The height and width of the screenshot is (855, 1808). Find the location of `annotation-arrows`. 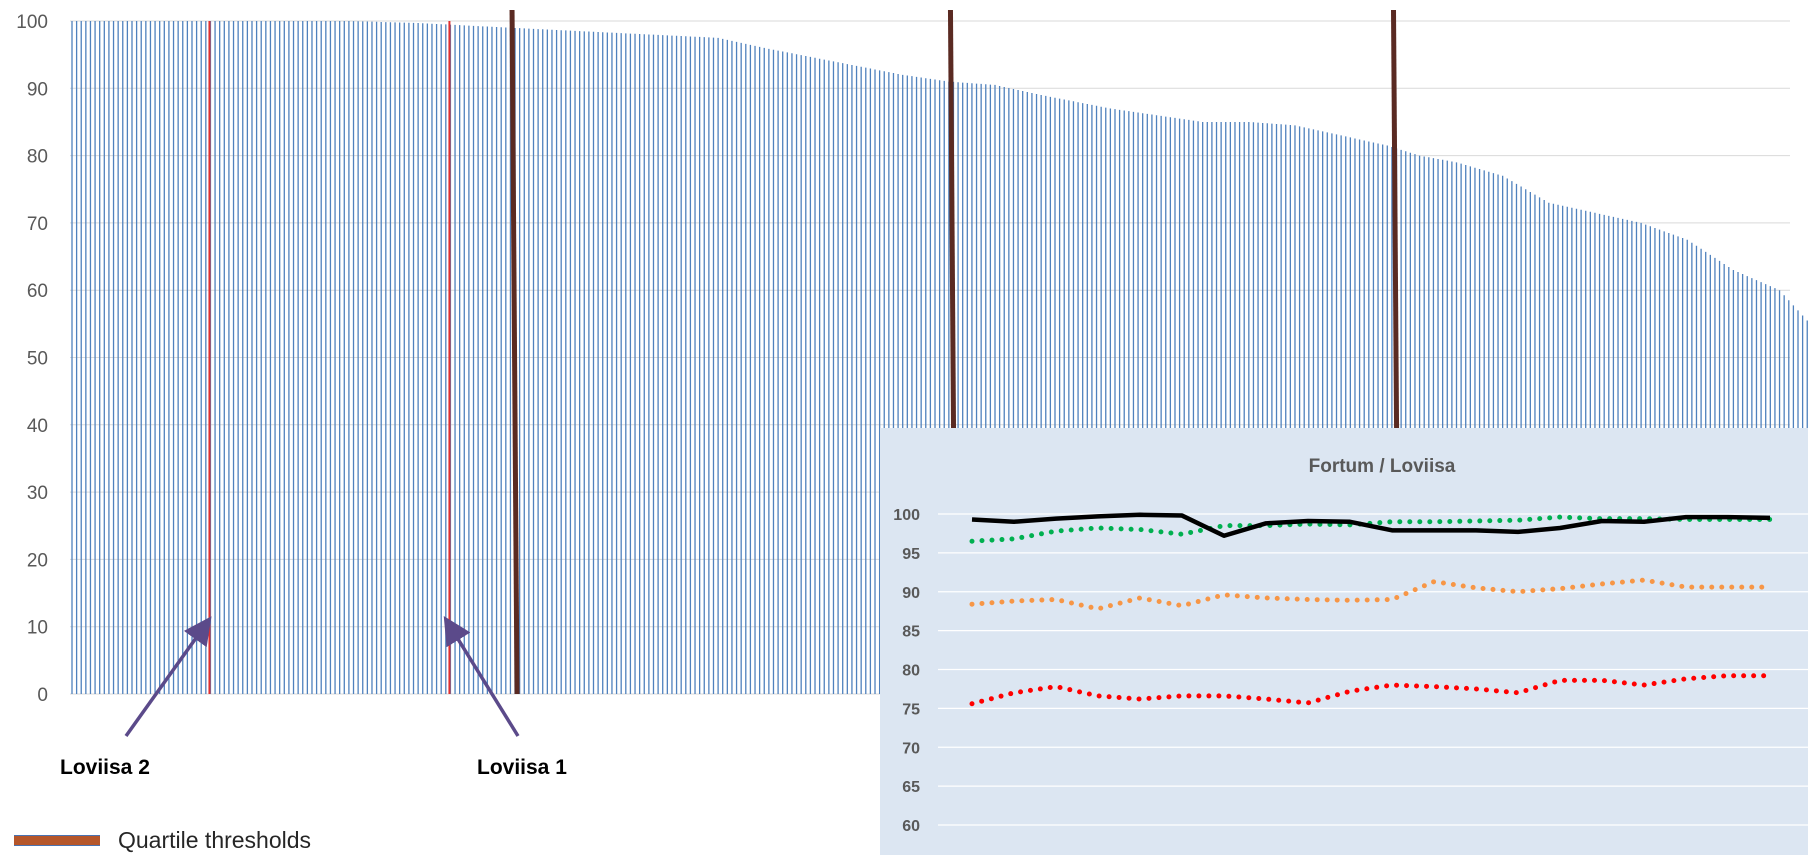

annotation-arrows is located at coordinates (322, 677).